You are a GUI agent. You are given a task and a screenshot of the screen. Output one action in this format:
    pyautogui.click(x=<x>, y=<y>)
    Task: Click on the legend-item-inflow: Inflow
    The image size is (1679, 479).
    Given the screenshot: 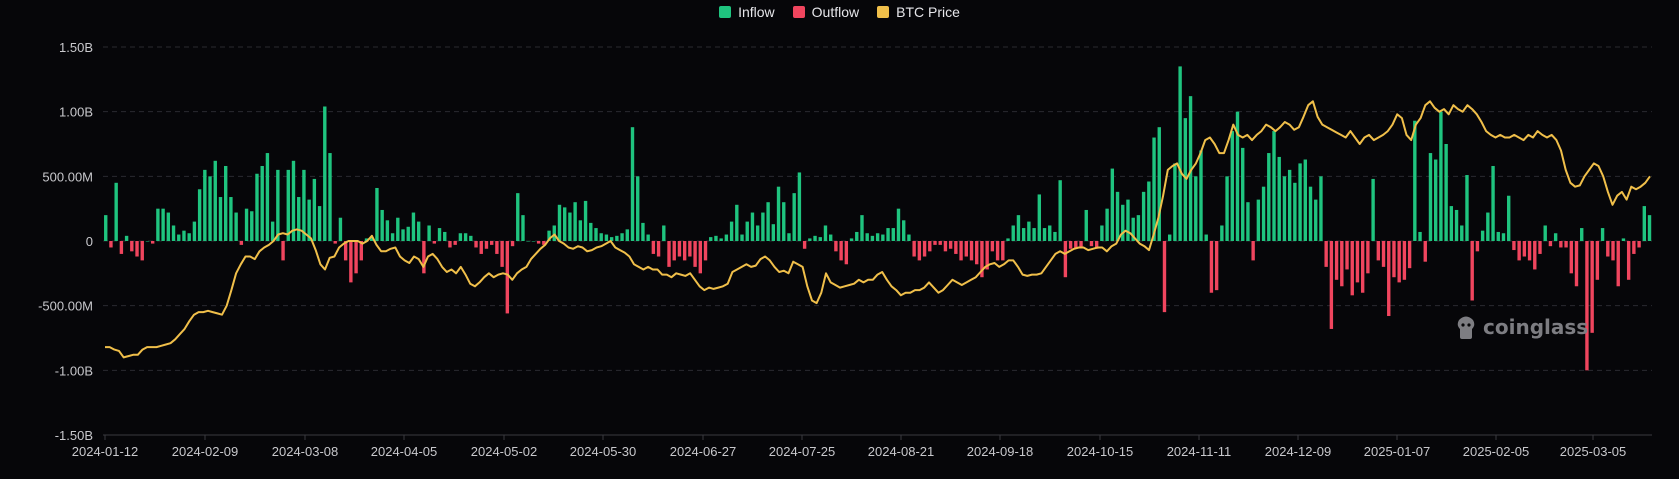 What is the action you would take?
    pyautogui.click(x=747, y=12)
    